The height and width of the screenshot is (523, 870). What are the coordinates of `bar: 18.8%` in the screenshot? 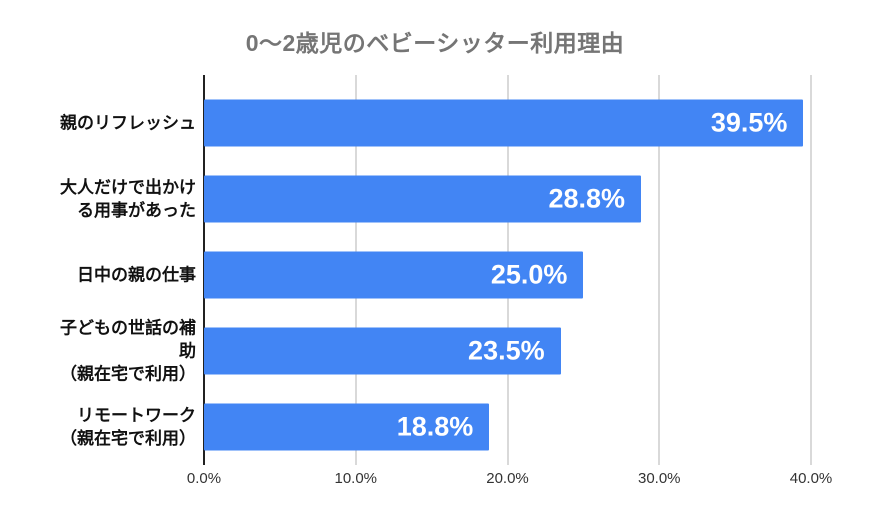 It's located at (347, 427).